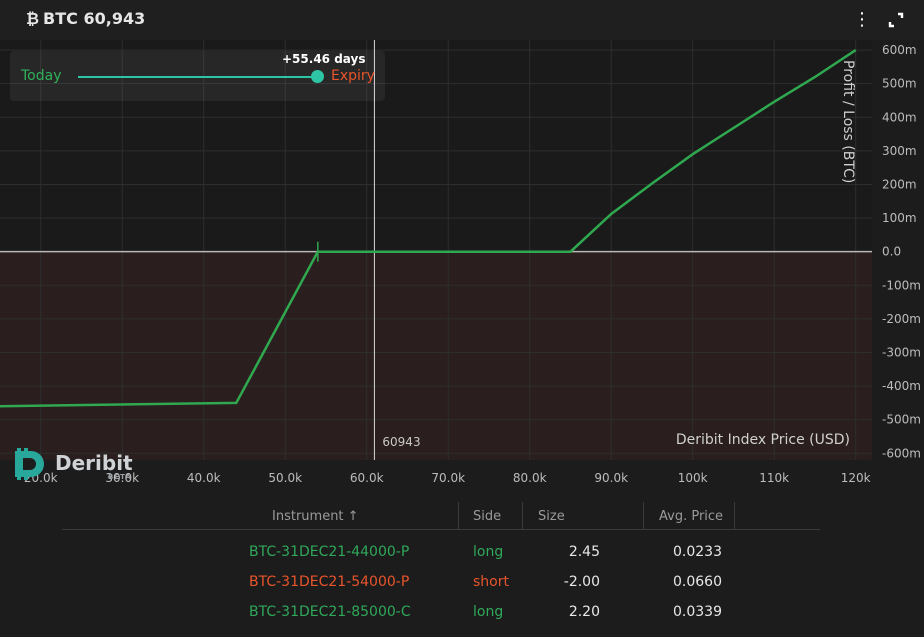  What do you see at coordinates (353, 76) in the screenshot?
I see `slider-expiry-label: Expiry` at bounding box center [353, 76].